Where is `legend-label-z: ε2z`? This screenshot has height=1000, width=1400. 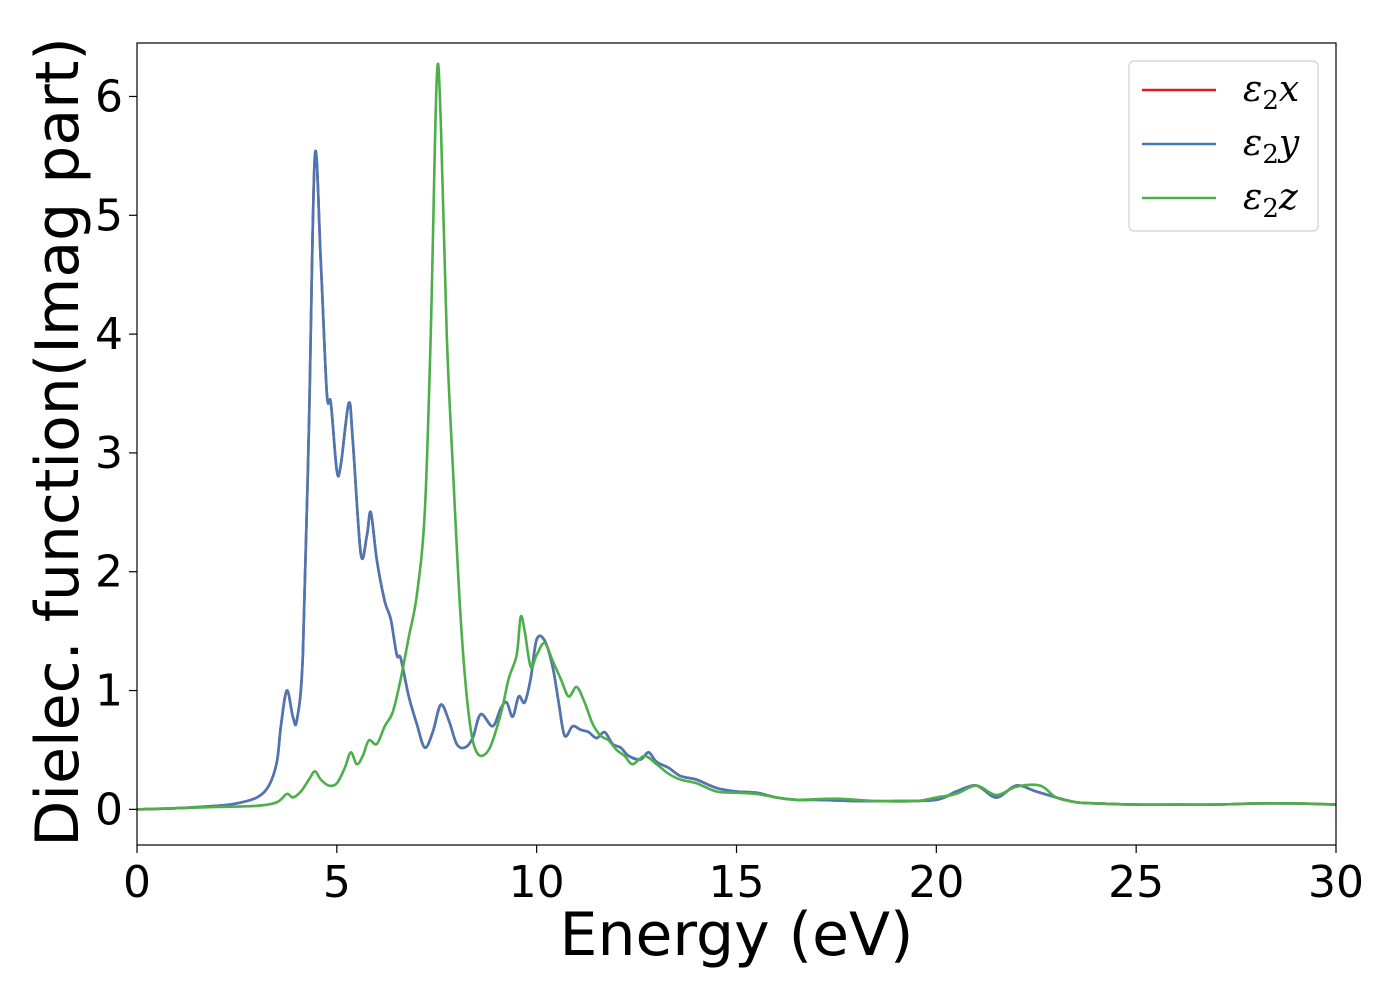
legend-label-z: ε2z is located at coordinates (1271, 200).